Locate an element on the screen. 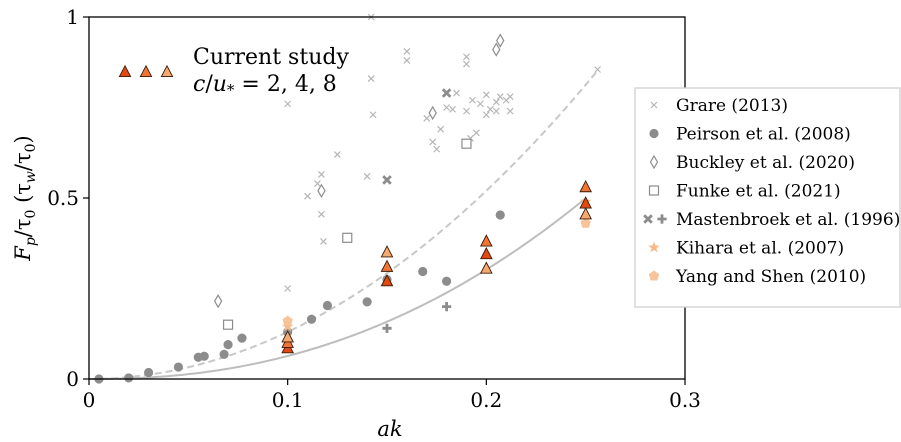 The width and height of the screenshot is (901, 442). legend-label: Grare (2013) is located at coordinates (732, 106).